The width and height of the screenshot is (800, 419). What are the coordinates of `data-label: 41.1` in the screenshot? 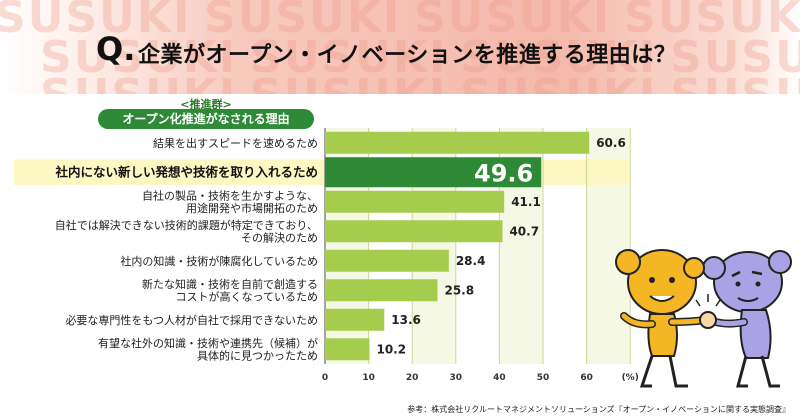 It's located at (526, 202).